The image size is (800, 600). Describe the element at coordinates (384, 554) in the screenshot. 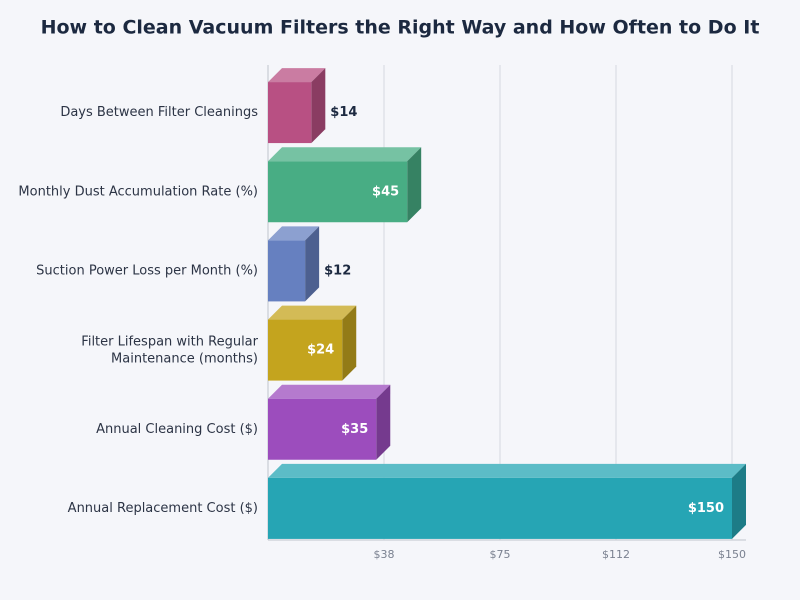

I see `x-tick-label: $38` at that location.